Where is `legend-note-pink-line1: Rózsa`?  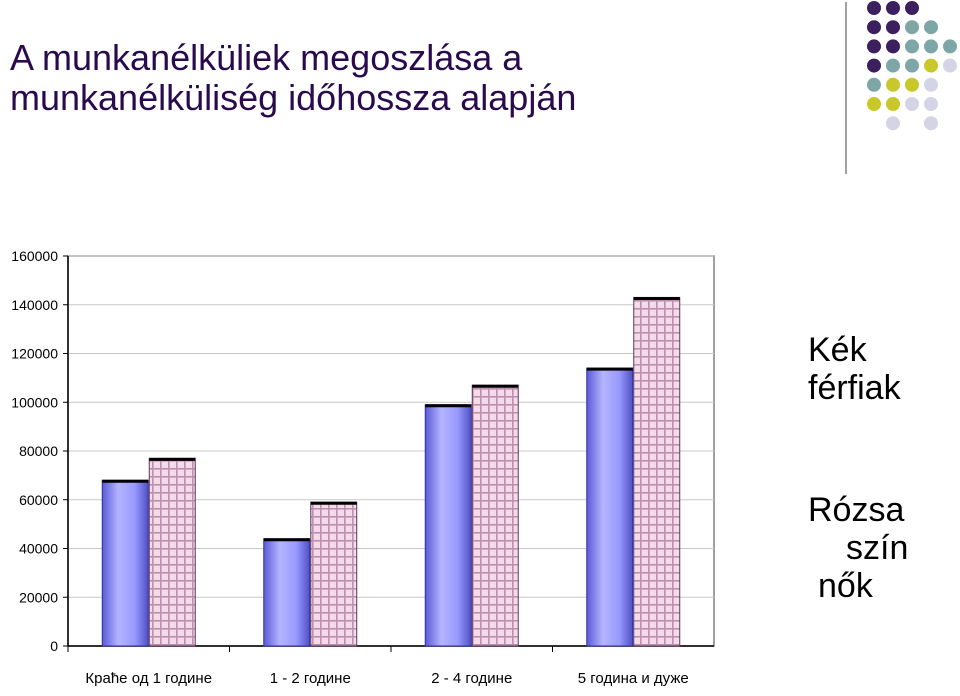
legend-note-pink-line1: Rózsa is located at coordinates (856, 510).